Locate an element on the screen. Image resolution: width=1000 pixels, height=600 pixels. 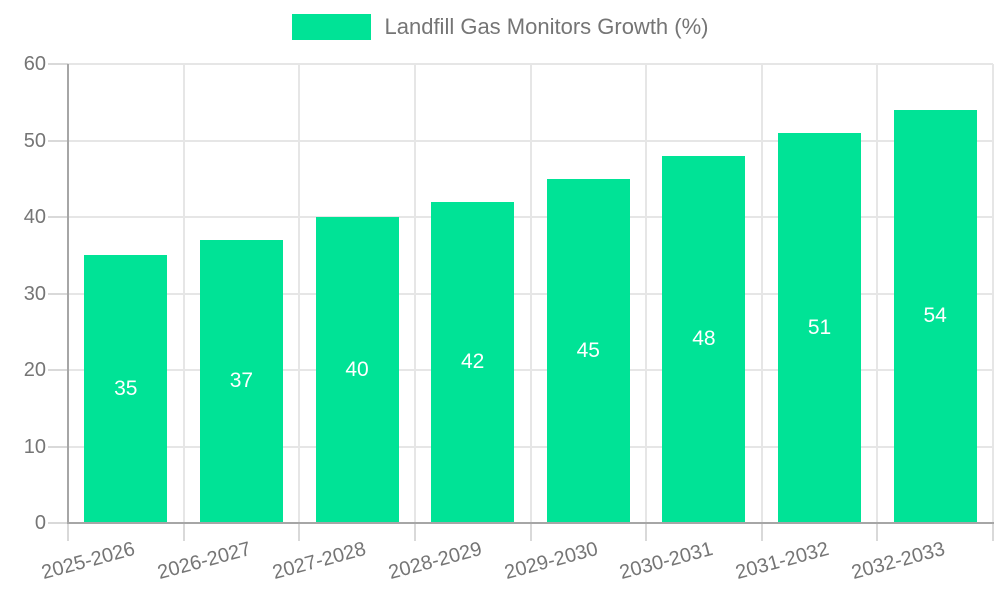
bar-value-label: 54 is located at coordinates (935, 316).